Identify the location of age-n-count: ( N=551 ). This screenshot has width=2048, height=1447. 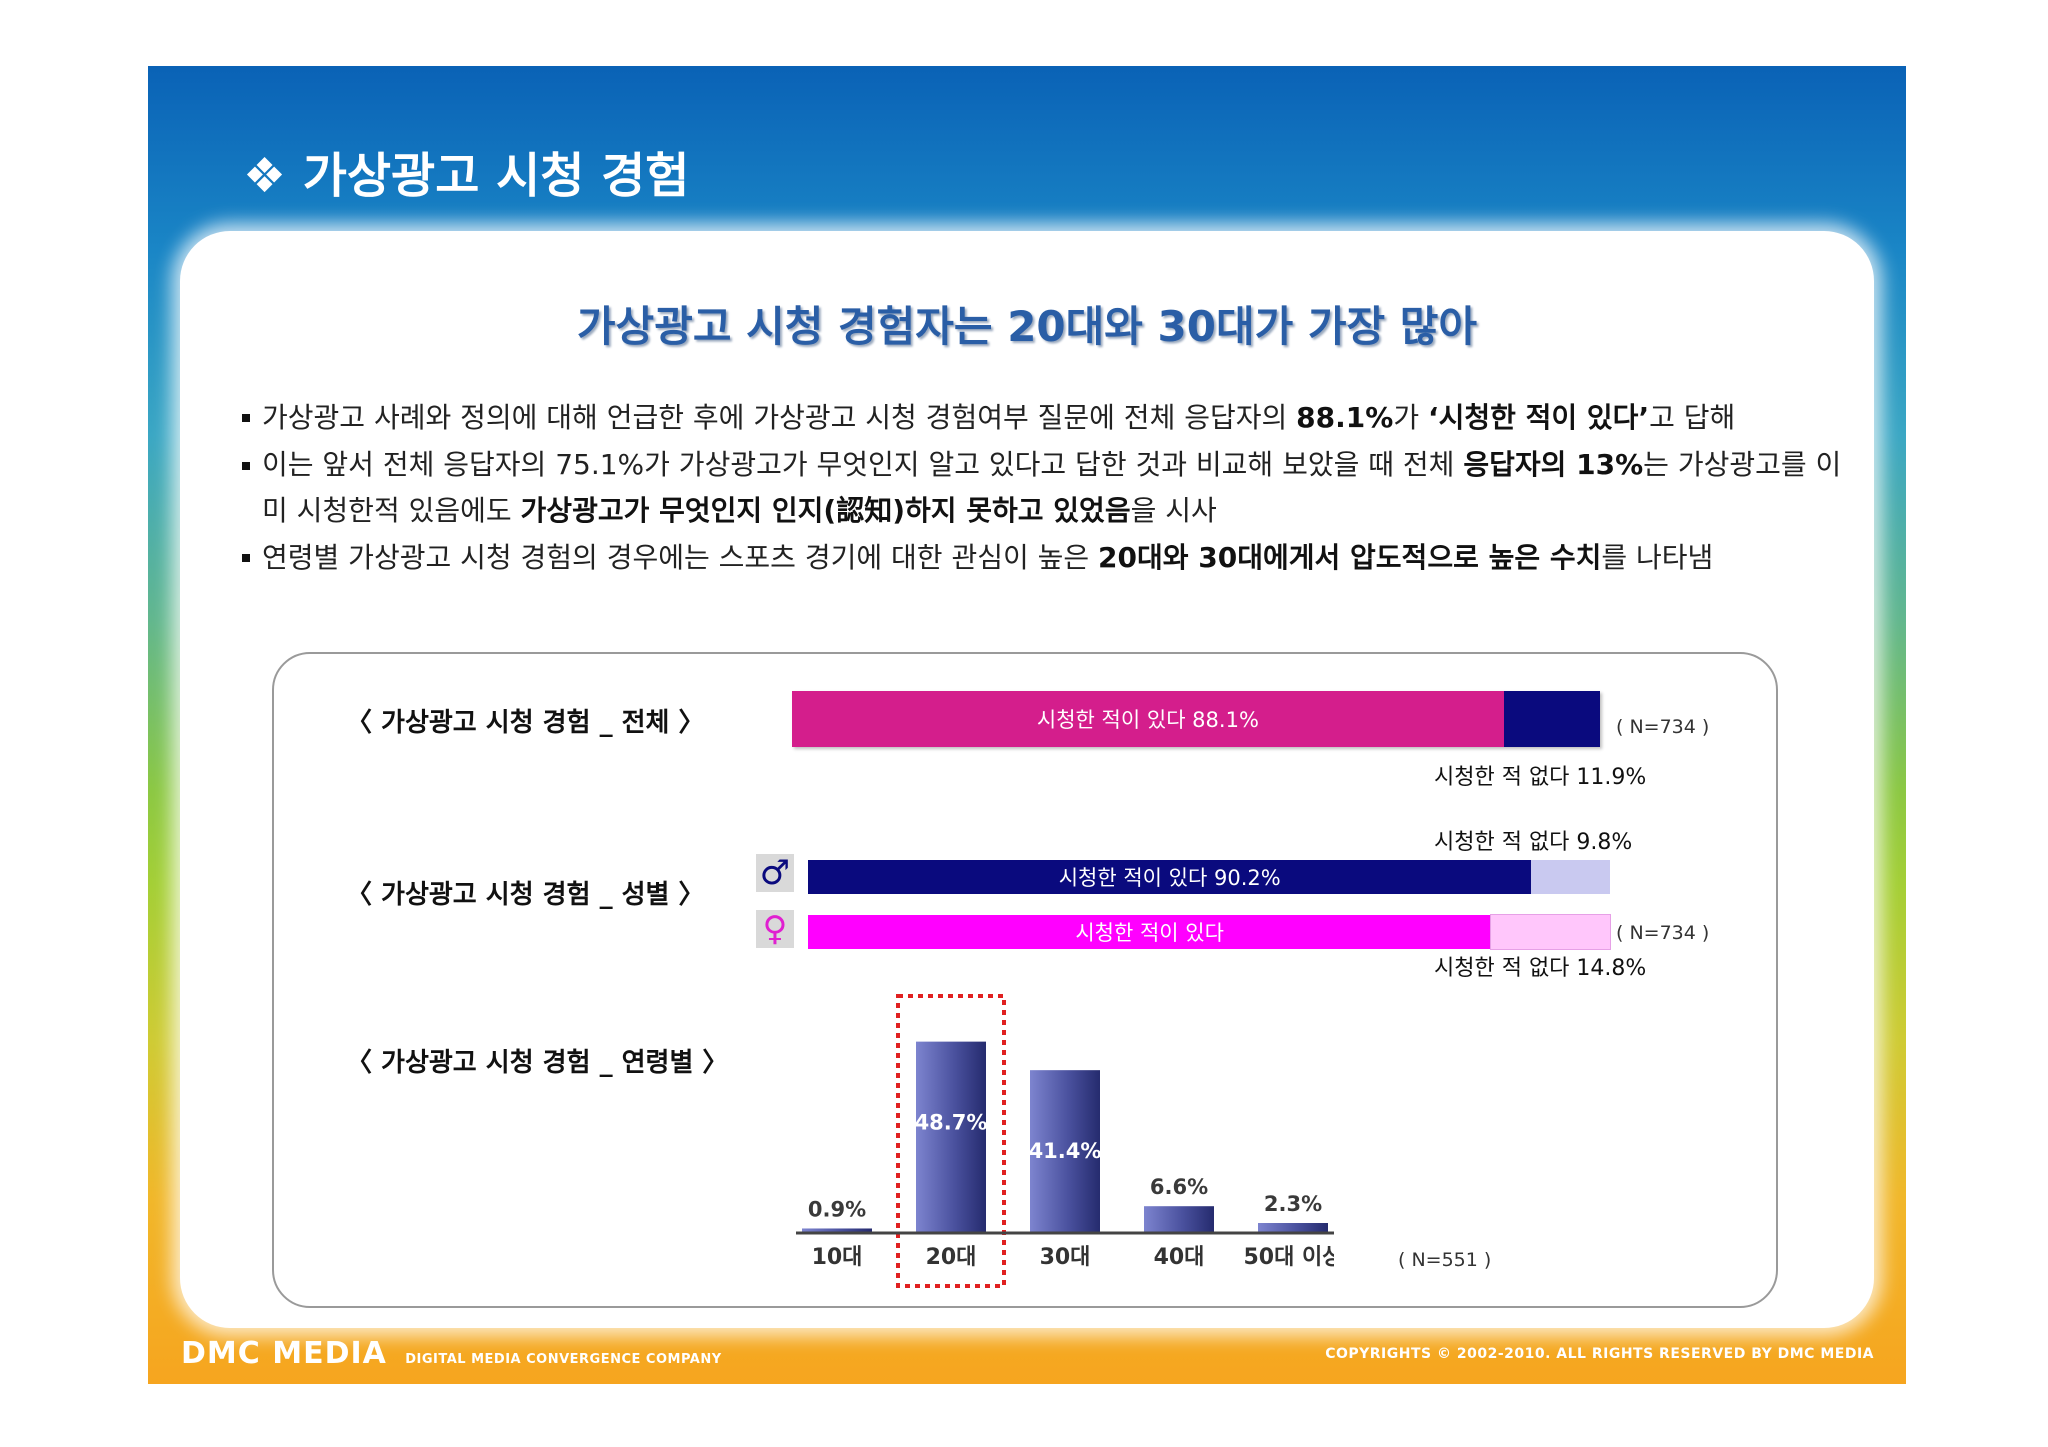
(1445, 1260).